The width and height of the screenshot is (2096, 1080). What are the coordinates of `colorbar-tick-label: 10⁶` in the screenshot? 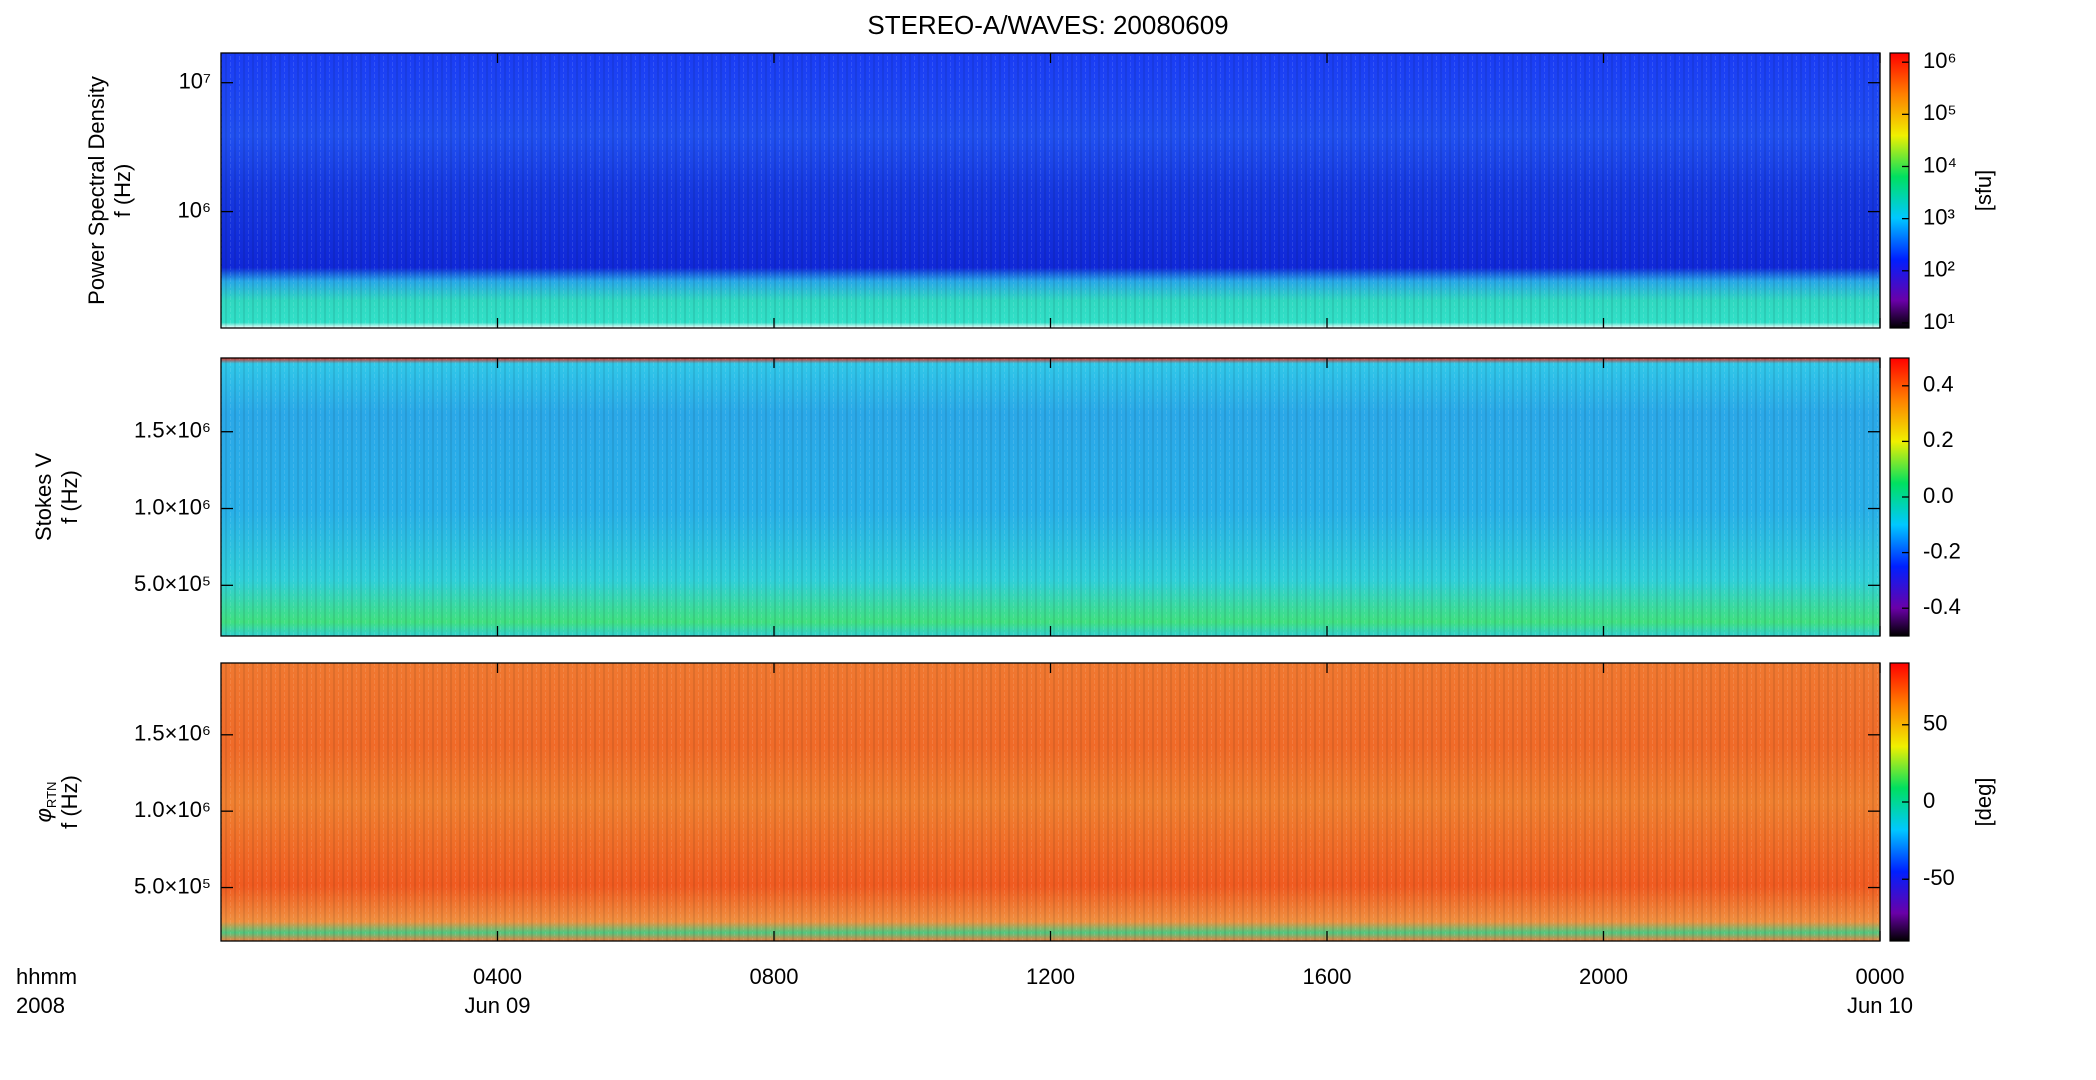 It's located at (1940, 60).